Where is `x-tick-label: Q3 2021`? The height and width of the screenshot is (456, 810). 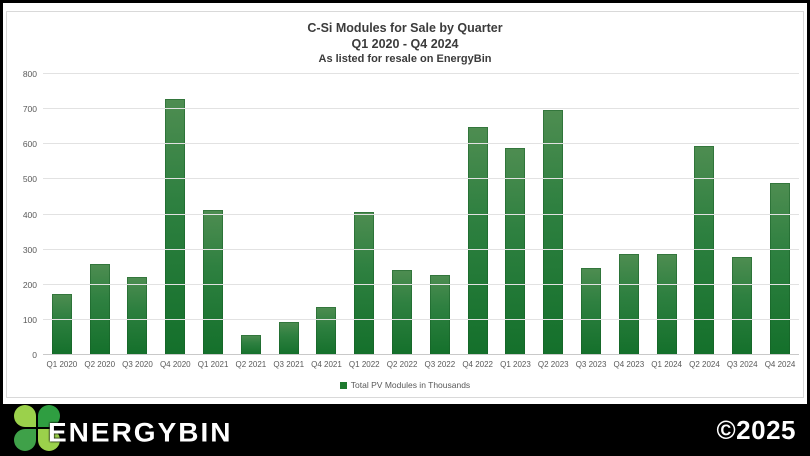 x-tick-label: Q3 2021 is located at coordinates (289, 364).